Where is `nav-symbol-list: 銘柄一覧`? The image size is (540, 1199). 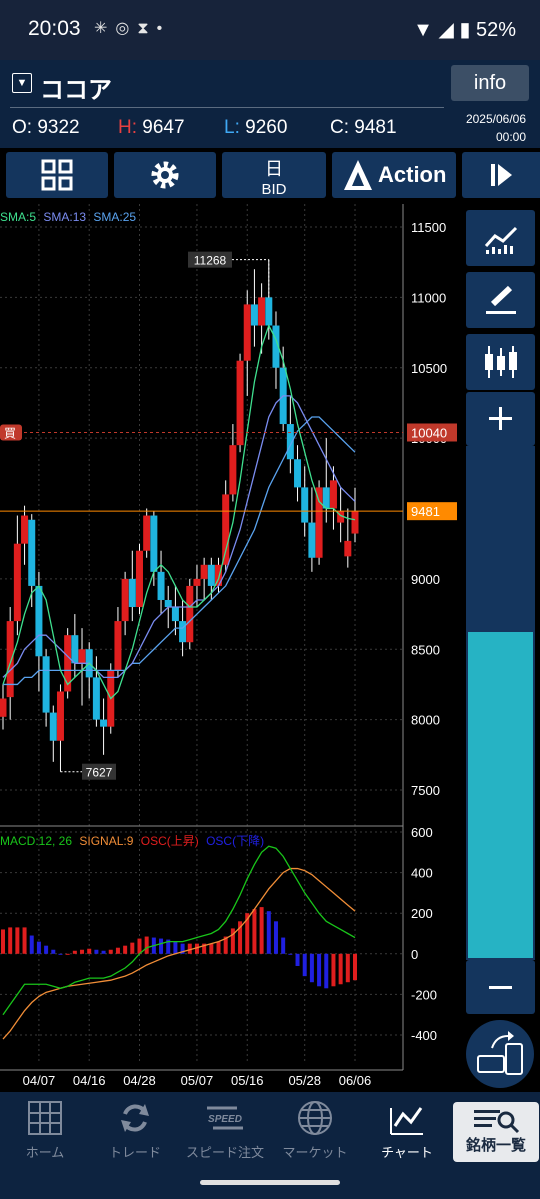 nav-symbol-list: 銘柄一覧 is located at coordinates (496, 1132).